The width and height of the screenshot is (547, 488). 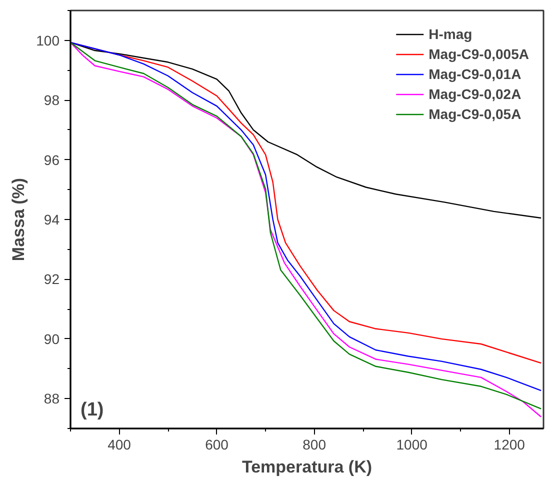 What do you see at coordinates (52, 338) in the screenshot?
I see `y-tick-label: 90` at bounding box center [52, 338].